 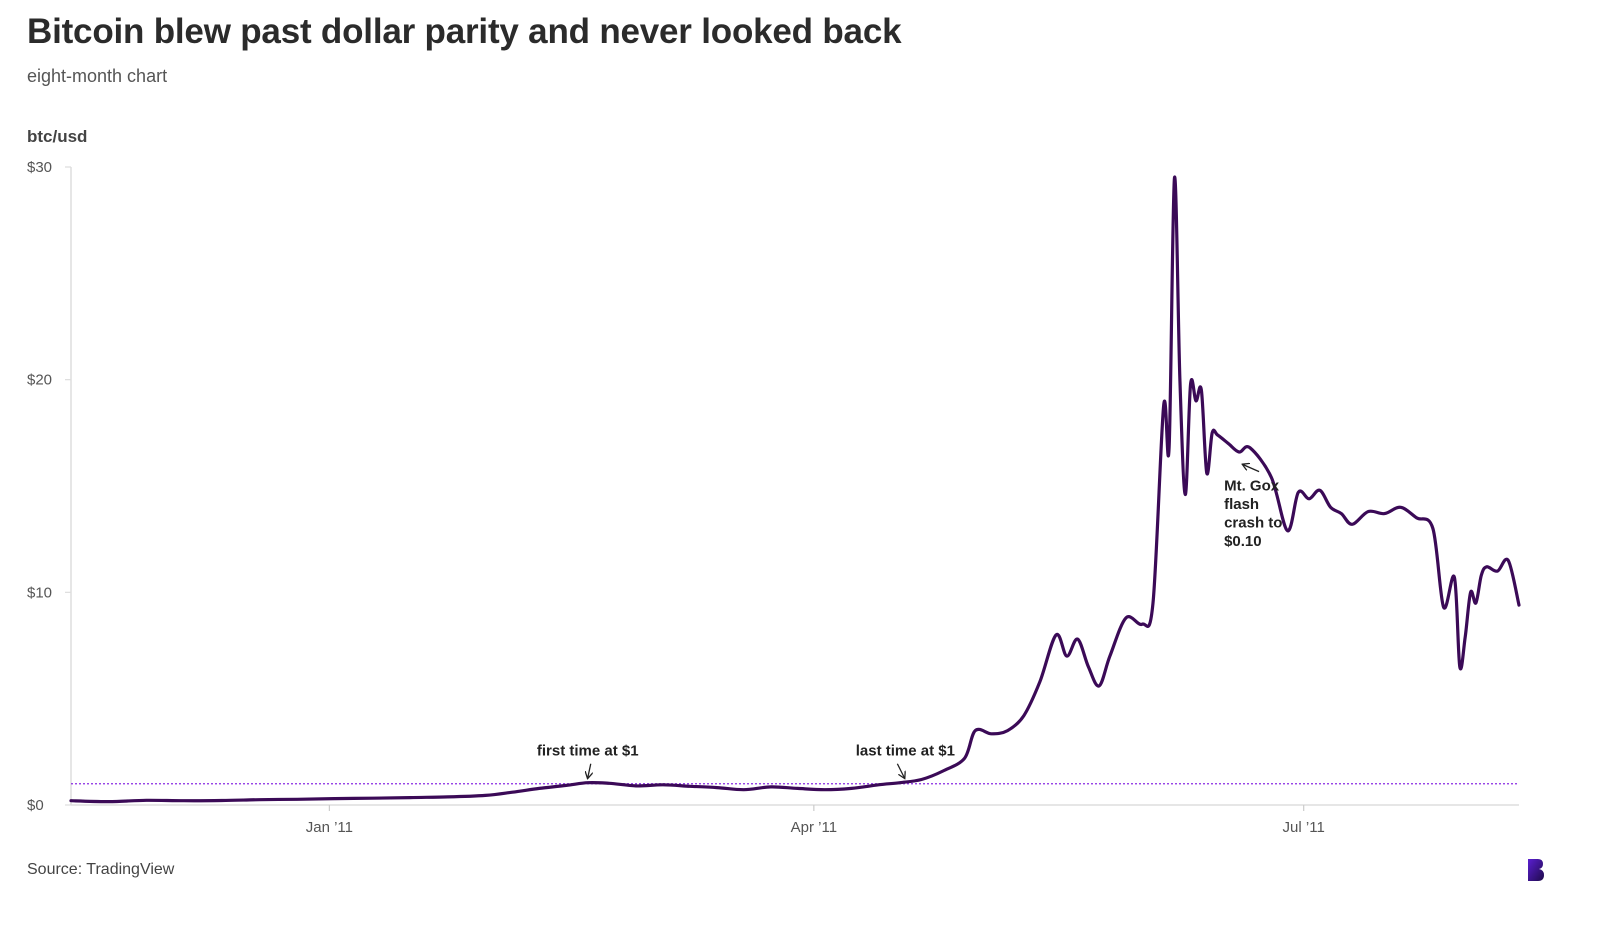 I want to click on brand-logo, so click(x=1536, y=870).